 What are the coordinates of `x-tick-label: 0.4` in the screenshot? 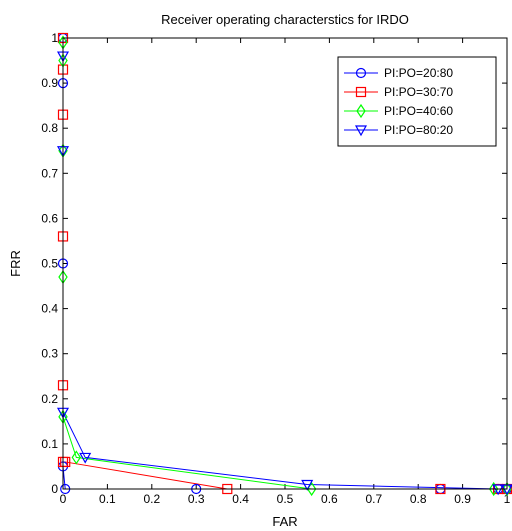 It's located at (240, 499).